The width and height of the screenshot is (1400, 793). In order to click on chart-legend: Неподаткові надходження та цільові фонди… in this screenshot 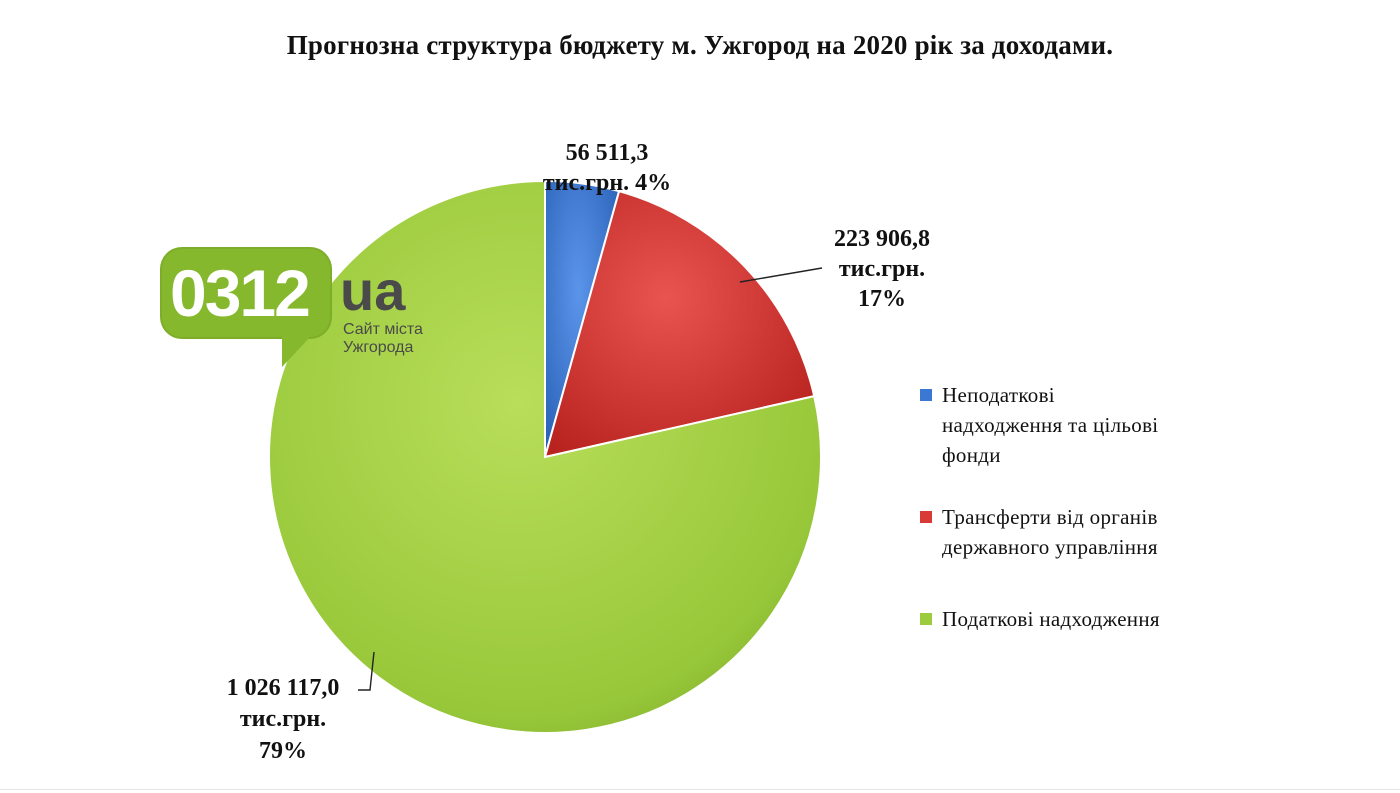, I will do `click(1085, 507)`.